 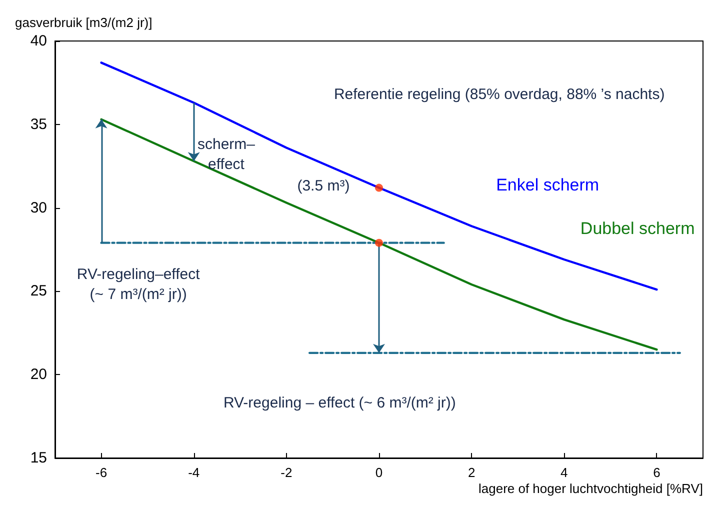 I want to click on x-tick-label: 6, so click(x=656, y=472).